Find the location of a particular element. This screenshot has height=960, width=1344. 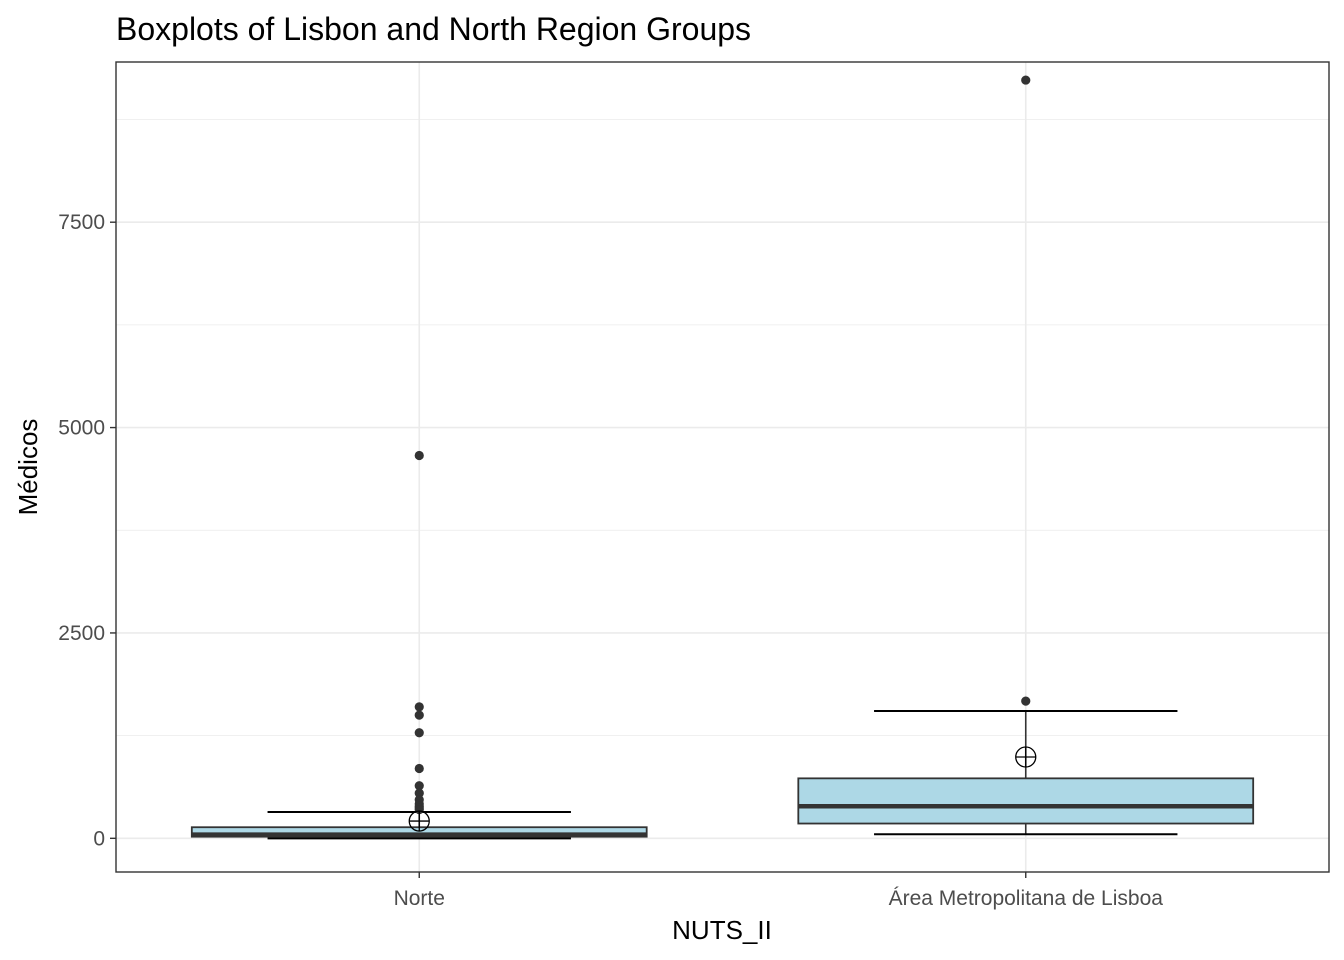

y-tick-label: 5000 is located at coordinates (81, 428).